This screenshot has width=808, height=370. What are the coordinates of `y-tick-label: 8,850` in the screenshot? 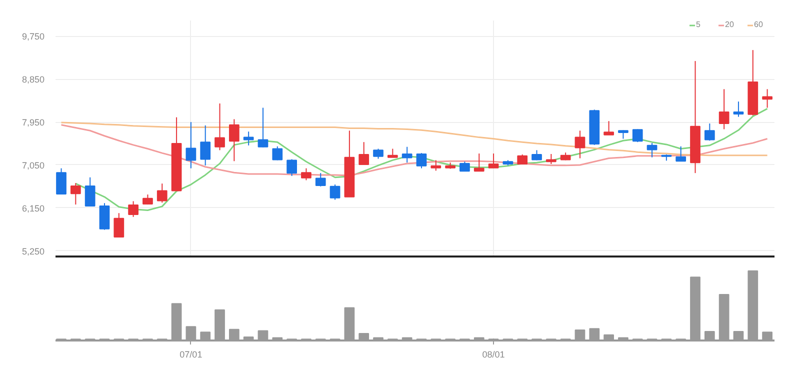 It's located at (33, 79).